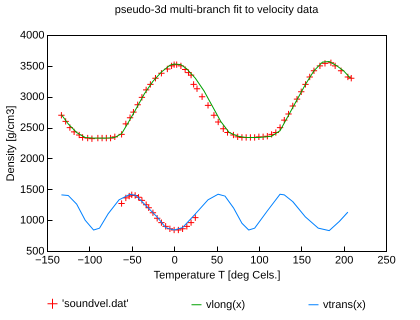 The image size is (420, 320). Describe the element at coordinates (217, 10) in the screenshot. I see `chart-title: pseudo-3d multi-branch fit to velocity data` at that location.